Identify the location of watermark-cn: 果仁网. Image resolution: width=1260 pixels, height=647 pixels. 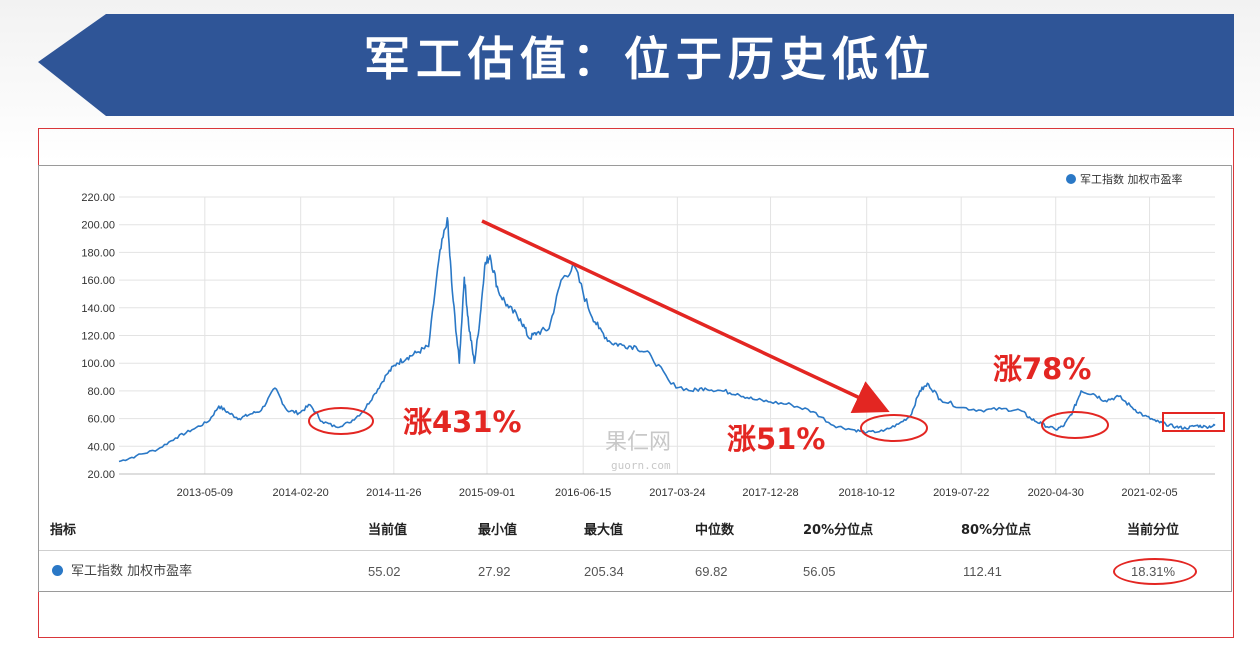
(638, 442).